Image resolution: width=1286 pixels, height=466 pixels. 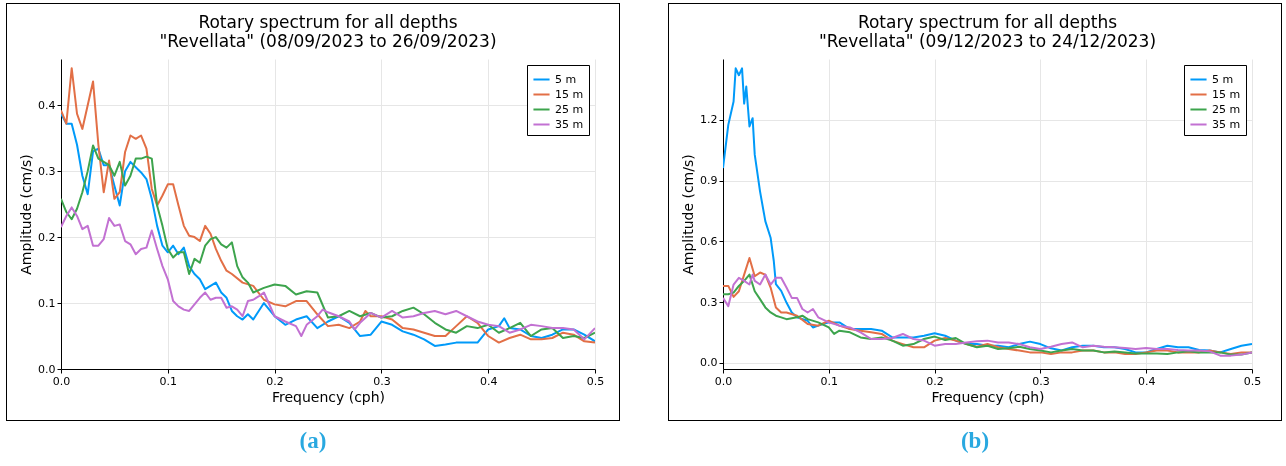 I want to click on y-tick-label: 0.9, so click(x=709, y=181).